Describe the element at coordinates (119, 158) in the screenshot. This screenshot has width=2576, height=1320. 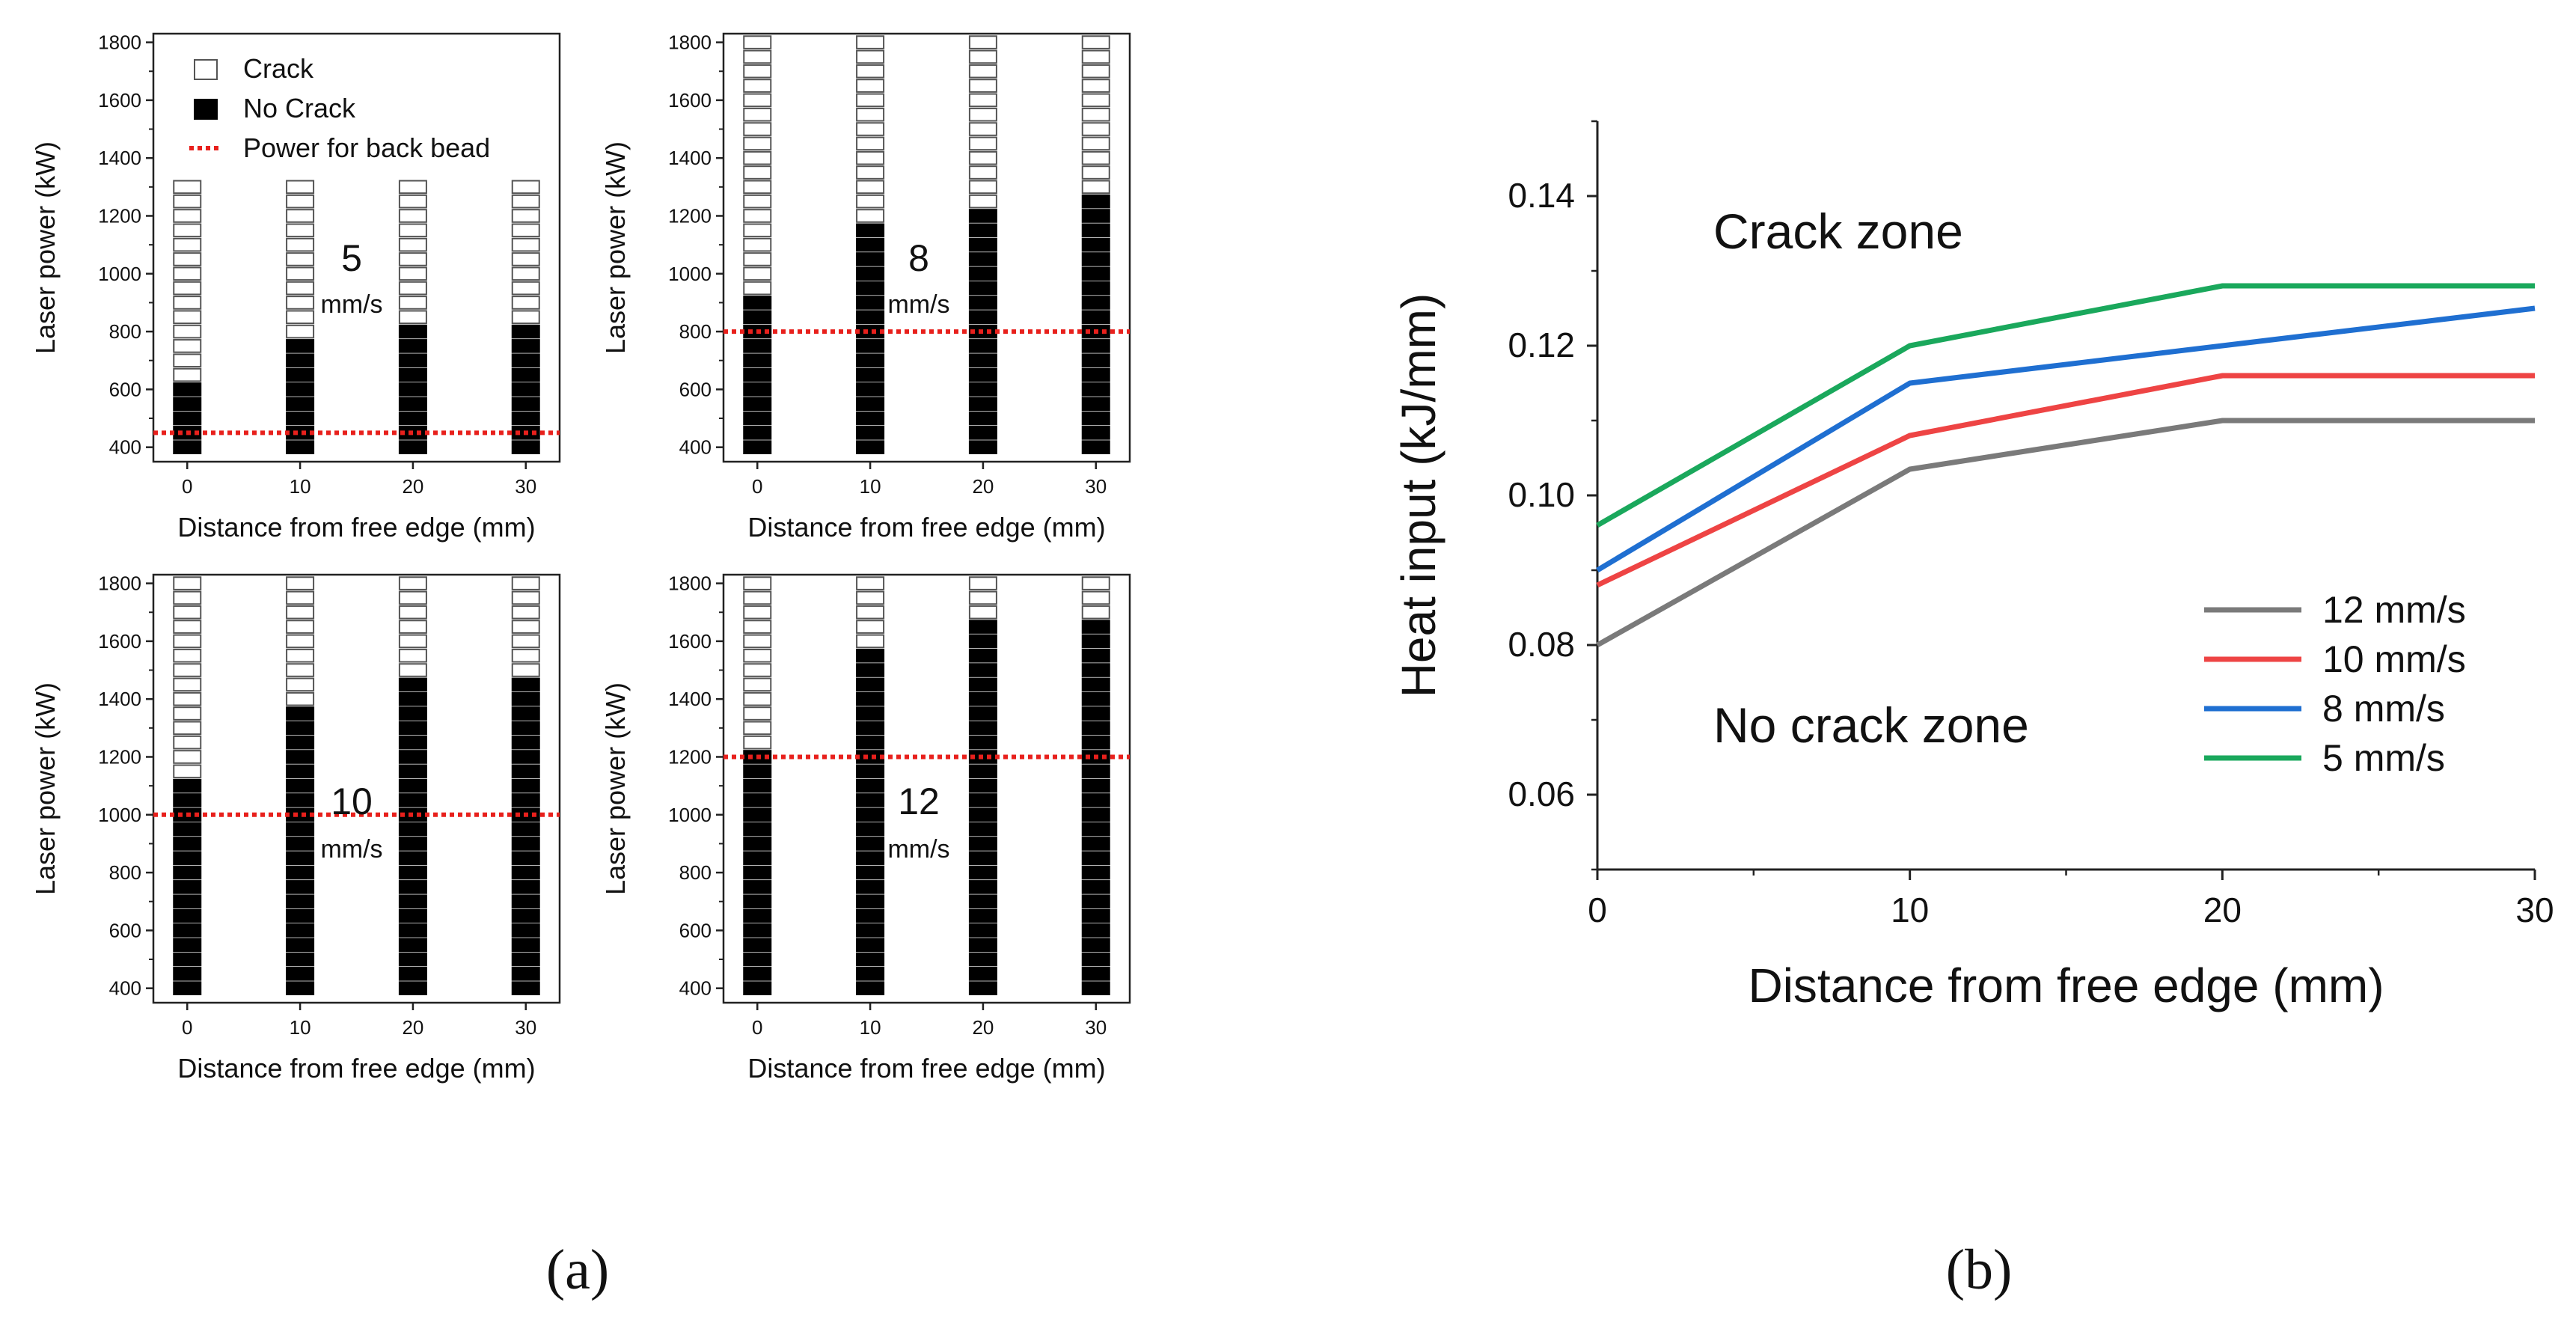
I see `y-tick-label: 1400` at that location.